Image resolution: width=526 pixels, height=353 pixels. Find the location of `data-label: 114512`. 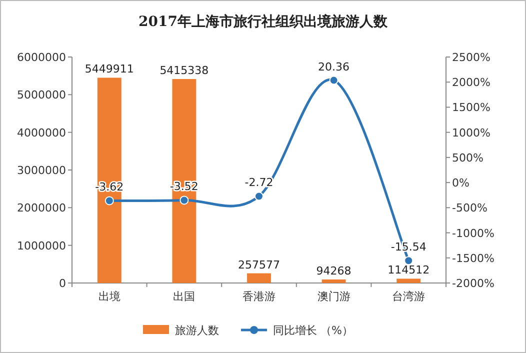

data-label: 114512 is located at coordinates (409, 270).